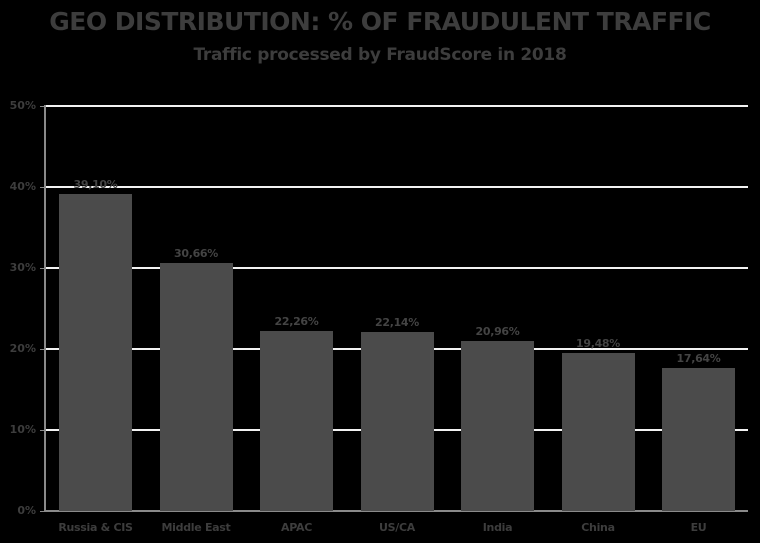  Describe the element at coordinates (22, 105) in the screenshot. I see `y-tick-label: 50%` at that location.